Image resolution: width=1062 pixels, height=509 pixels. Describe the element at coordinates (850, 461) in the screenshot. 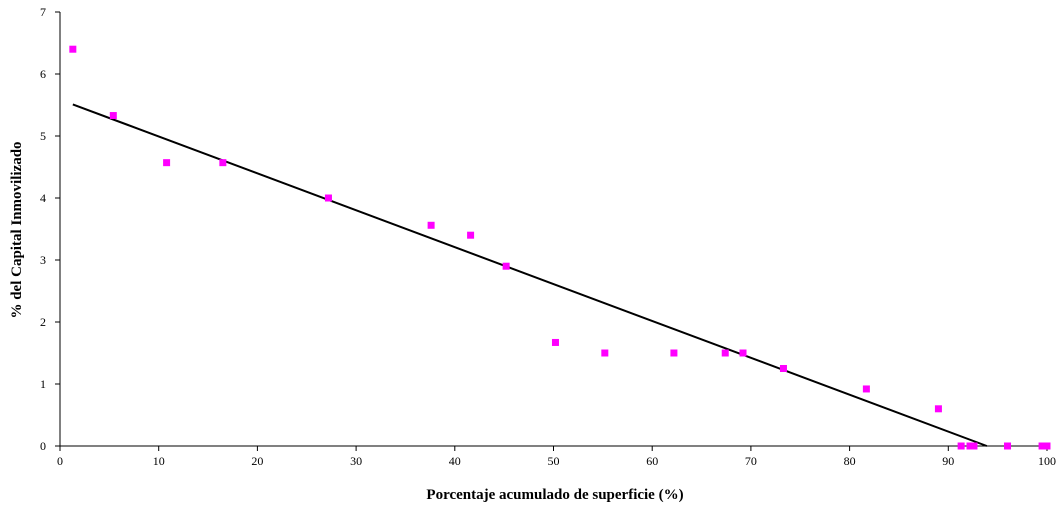

I see `x-tick-label: 80` at that location.